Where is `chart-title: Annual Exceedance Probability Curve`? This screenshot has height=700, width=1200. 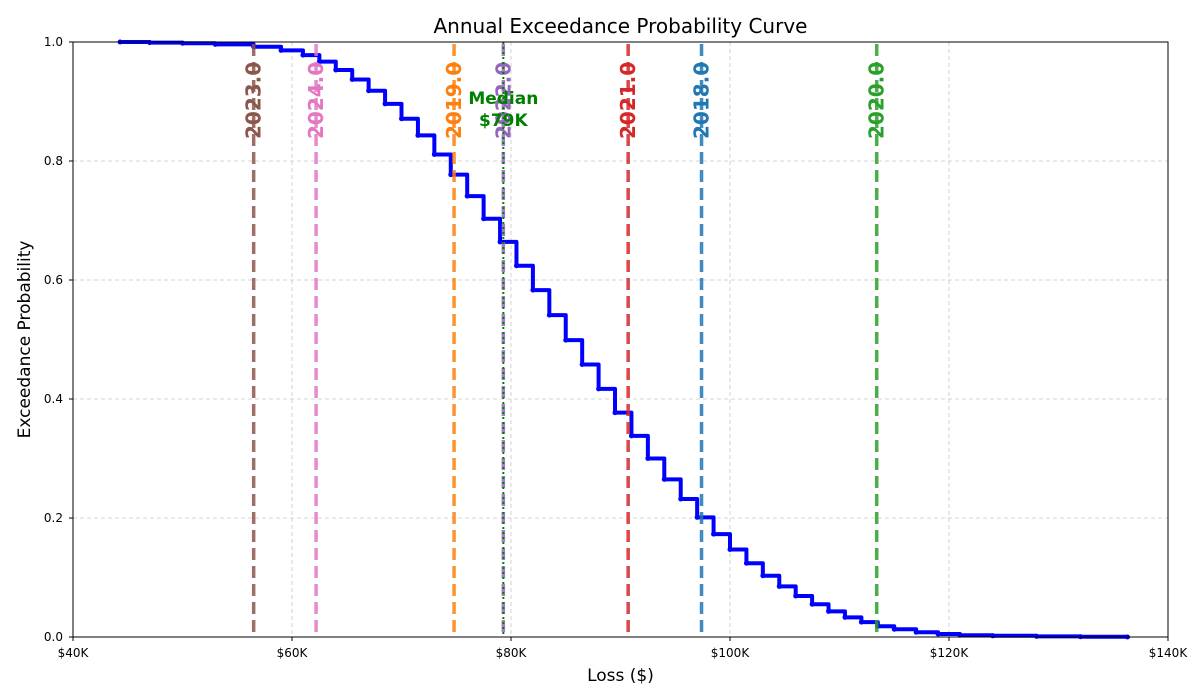 chart-title: Annual Exceedance Probability Curve is located at coordinates (621, 26).